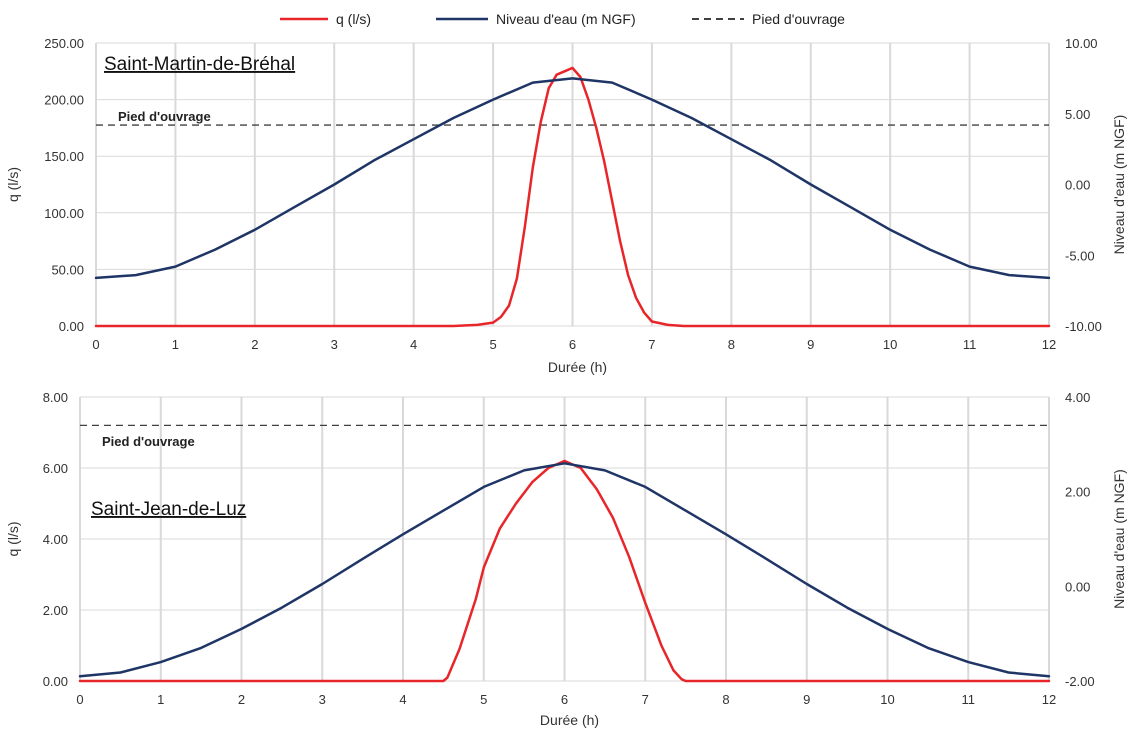 The height and width of the screenshot is (732, 1134). Describe the element at coordinates (325, 19) in the screenshot. I see `legend-item-q: q (l/s)` at that location.